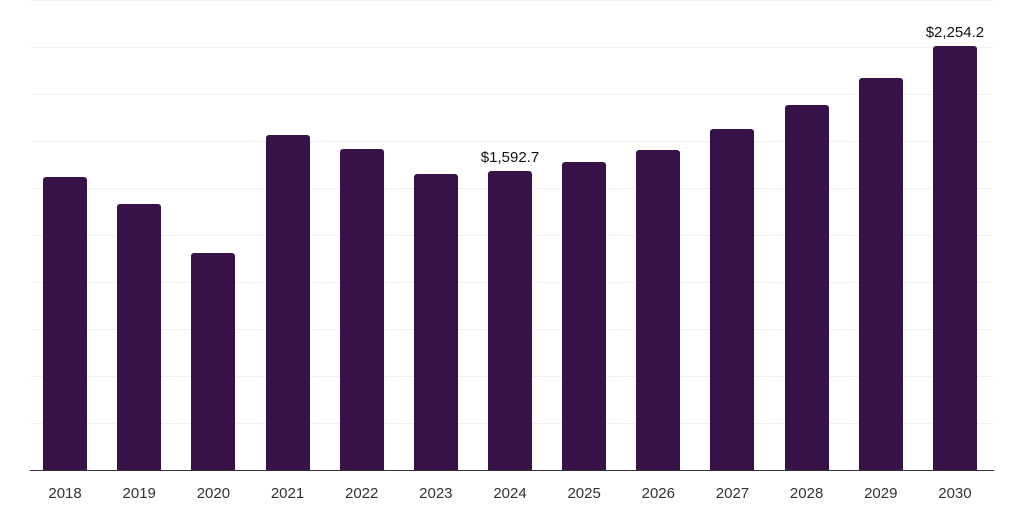 Image resolution: width=1024 pixels, height=512 pixels. I want to click on bar-2023, so click(435, 321).